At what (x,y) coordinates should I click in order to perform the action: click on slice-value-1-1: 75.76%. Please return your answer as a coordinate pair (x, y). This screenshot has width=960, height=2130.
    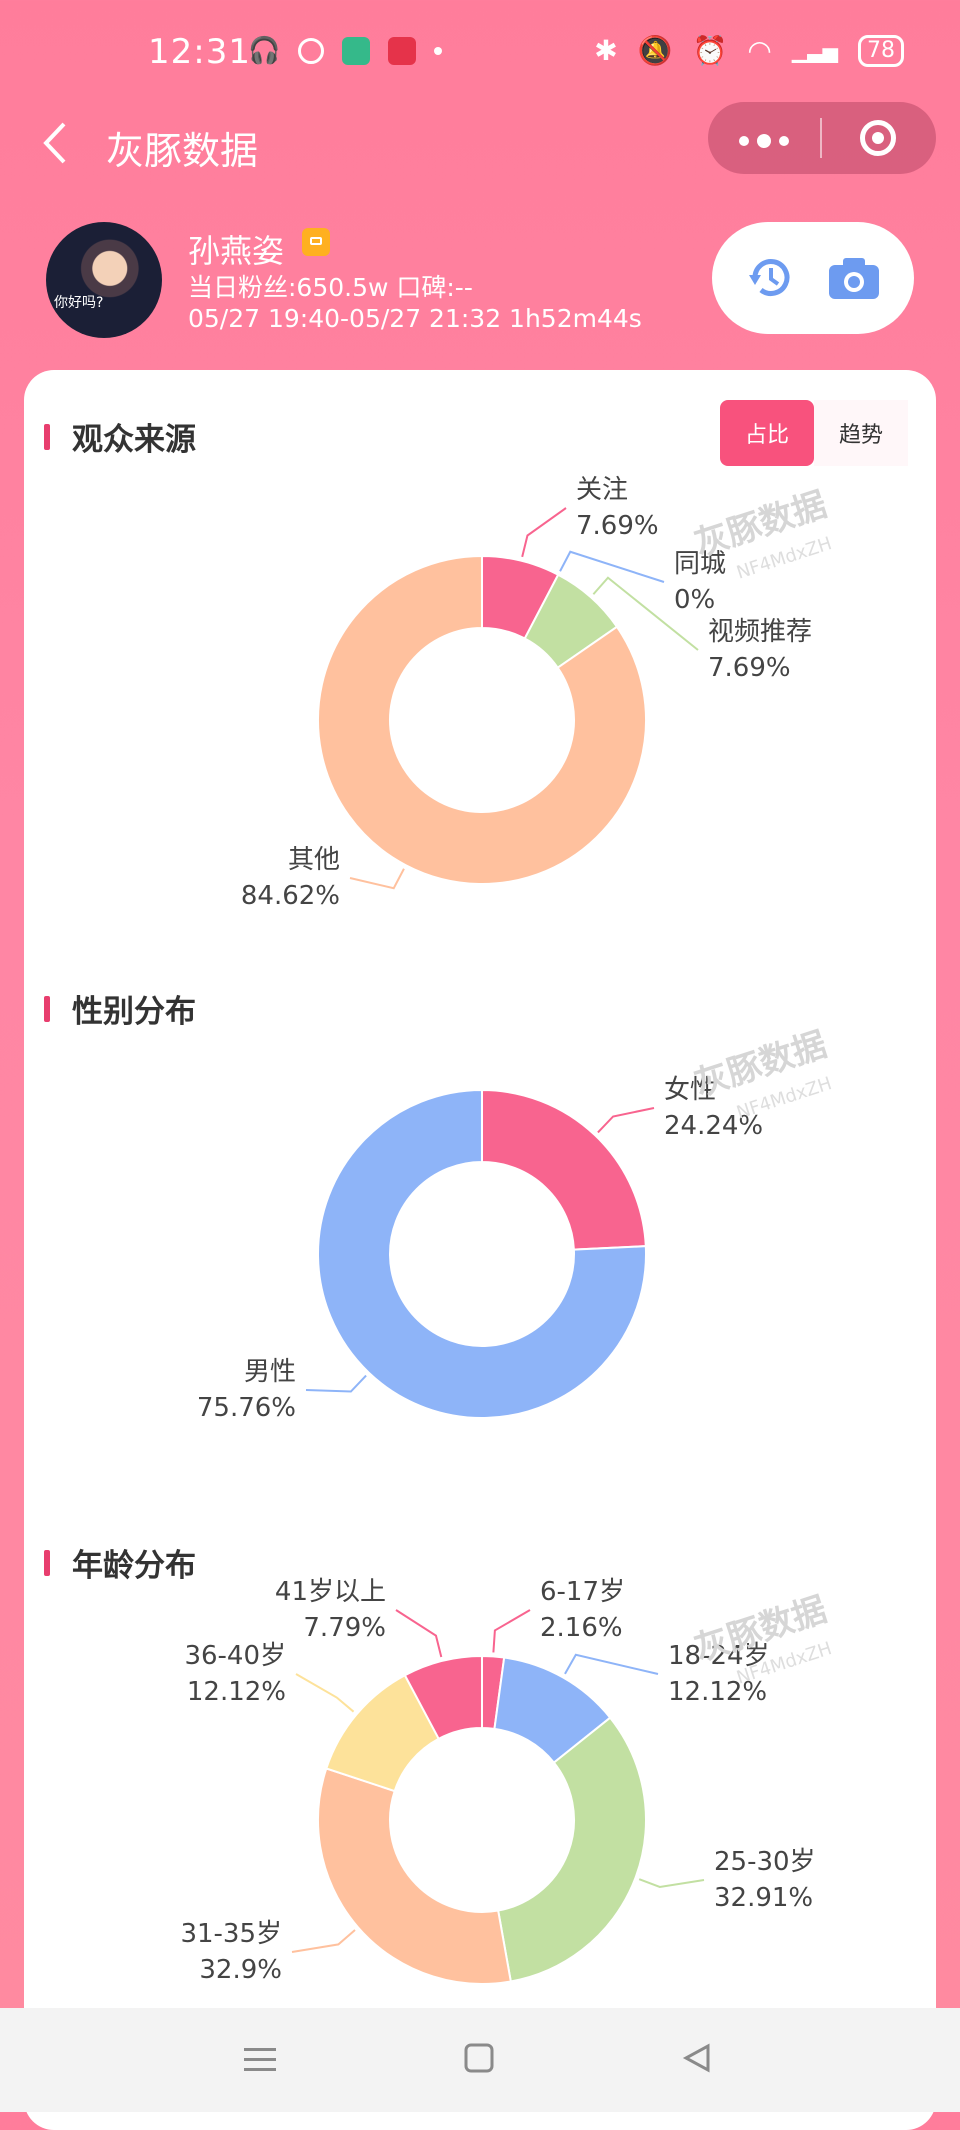
    Looking at the image, I should click on (246, 1408).